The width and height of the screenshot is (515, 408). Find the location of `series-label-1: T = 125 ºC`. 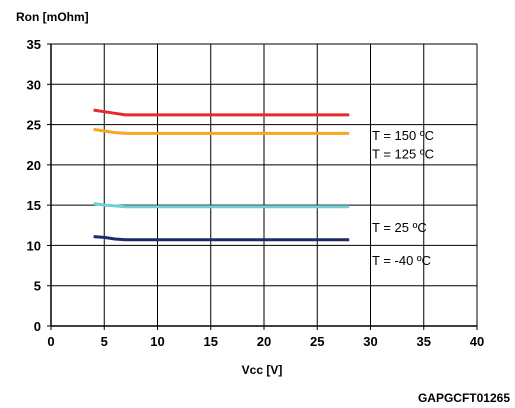

series-label-1: T = 125 ºC is located at coordinates (403, 153).